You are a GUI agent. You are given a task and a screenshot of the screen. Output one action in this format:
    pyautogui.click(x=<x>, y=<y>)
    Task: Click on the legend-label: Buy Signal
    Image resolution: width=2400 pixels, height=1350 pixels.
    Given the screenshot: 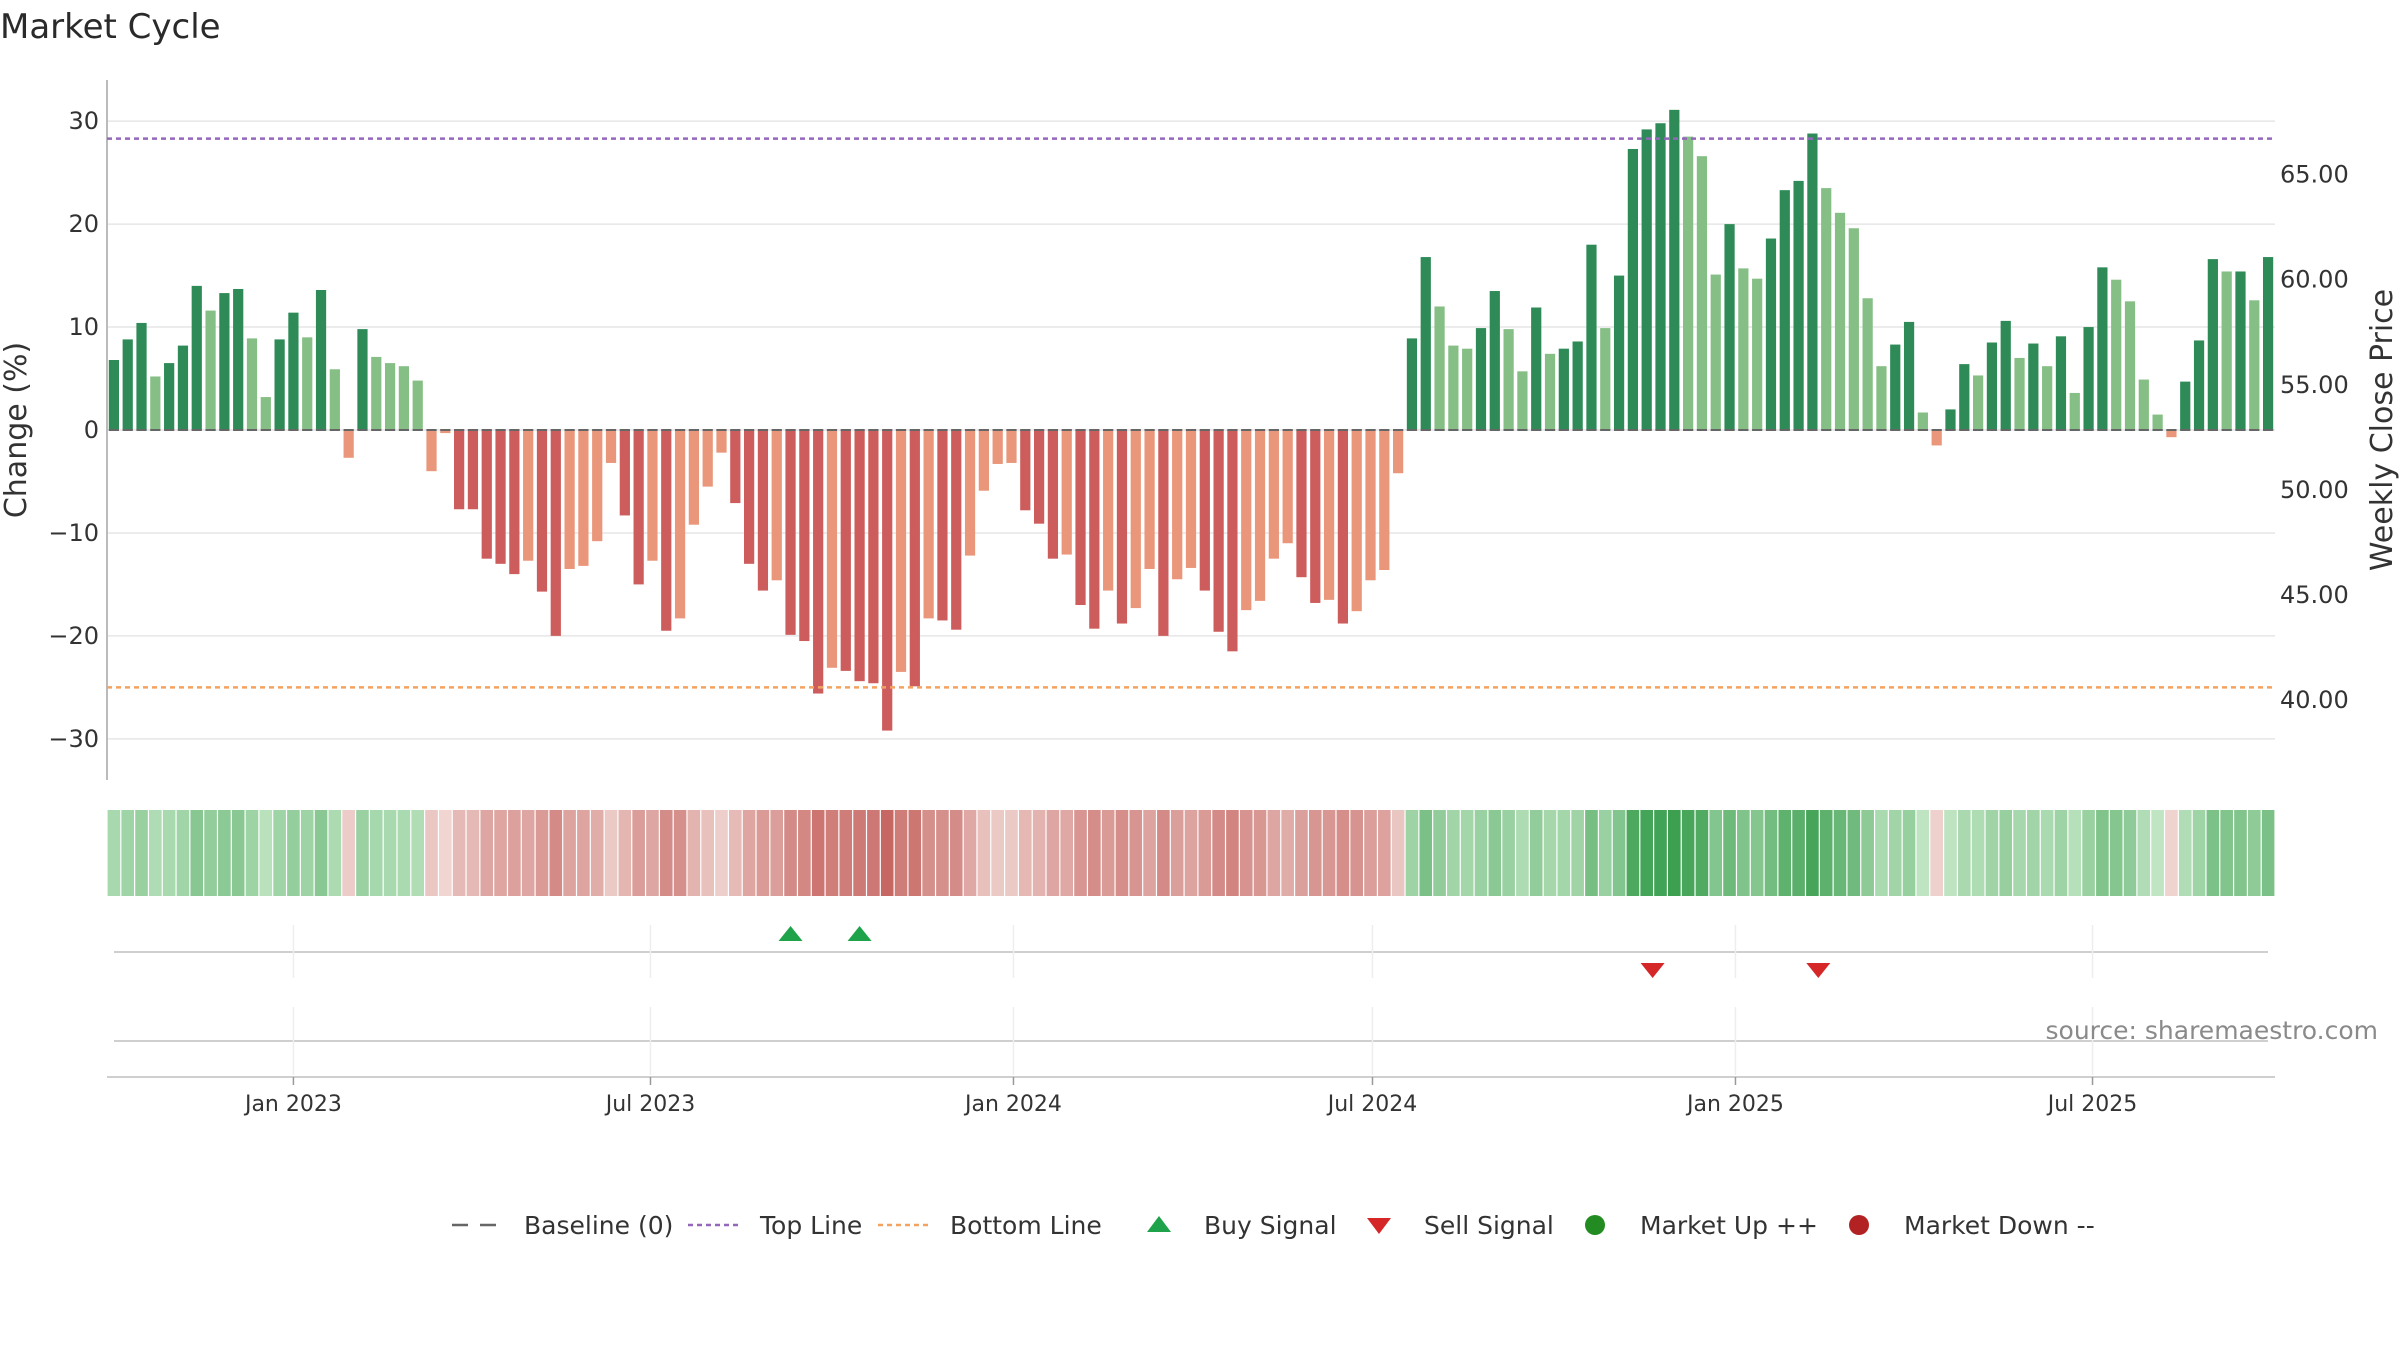 What is the action you would take?
    pyautogui.click(x=1270, y=1225)
    